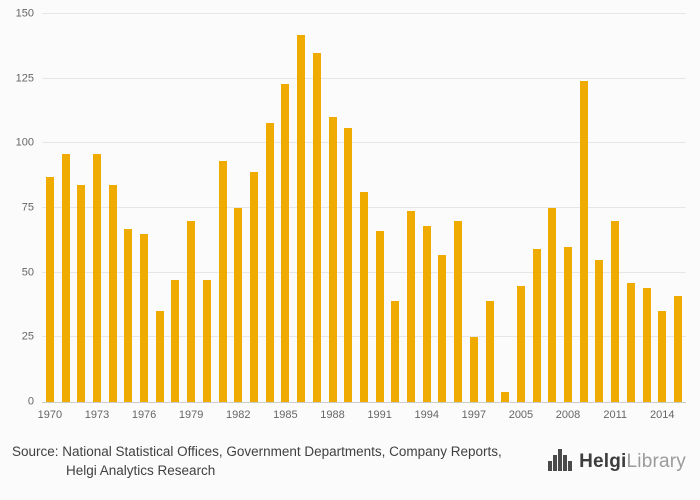 The image size is (700, 500). What do you see at coordinates (411, 306) in the screenshot?
I see `bar-1993` at bounding box center [411, 306].